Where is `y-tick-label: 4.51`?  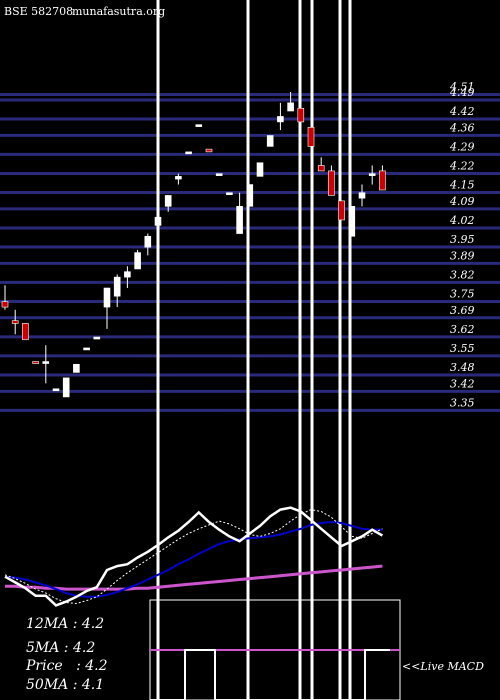
y-tick-label: 4.51 is located at coordinates (462, 87).